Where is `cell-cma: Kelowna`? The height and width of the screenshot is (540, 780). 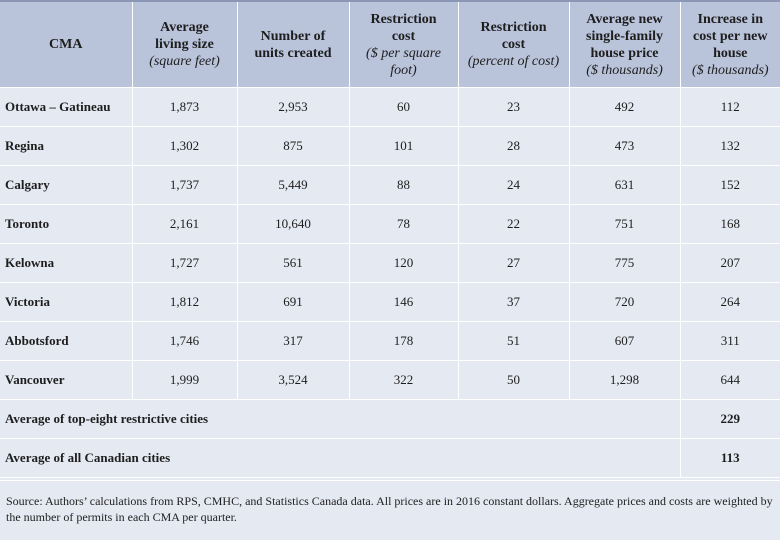
cell-cma: Kelowna is located at coordinates (66, 263).